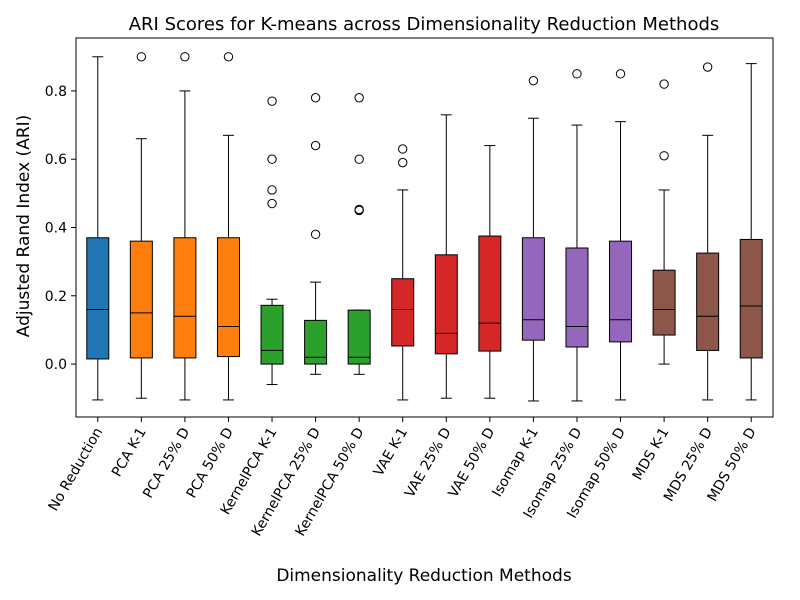 Image resolution: width=800 pixels, height=600 pixels. I want to click on y-axis-title: Adjusted Rand Index (ARI), so click(24, 226).